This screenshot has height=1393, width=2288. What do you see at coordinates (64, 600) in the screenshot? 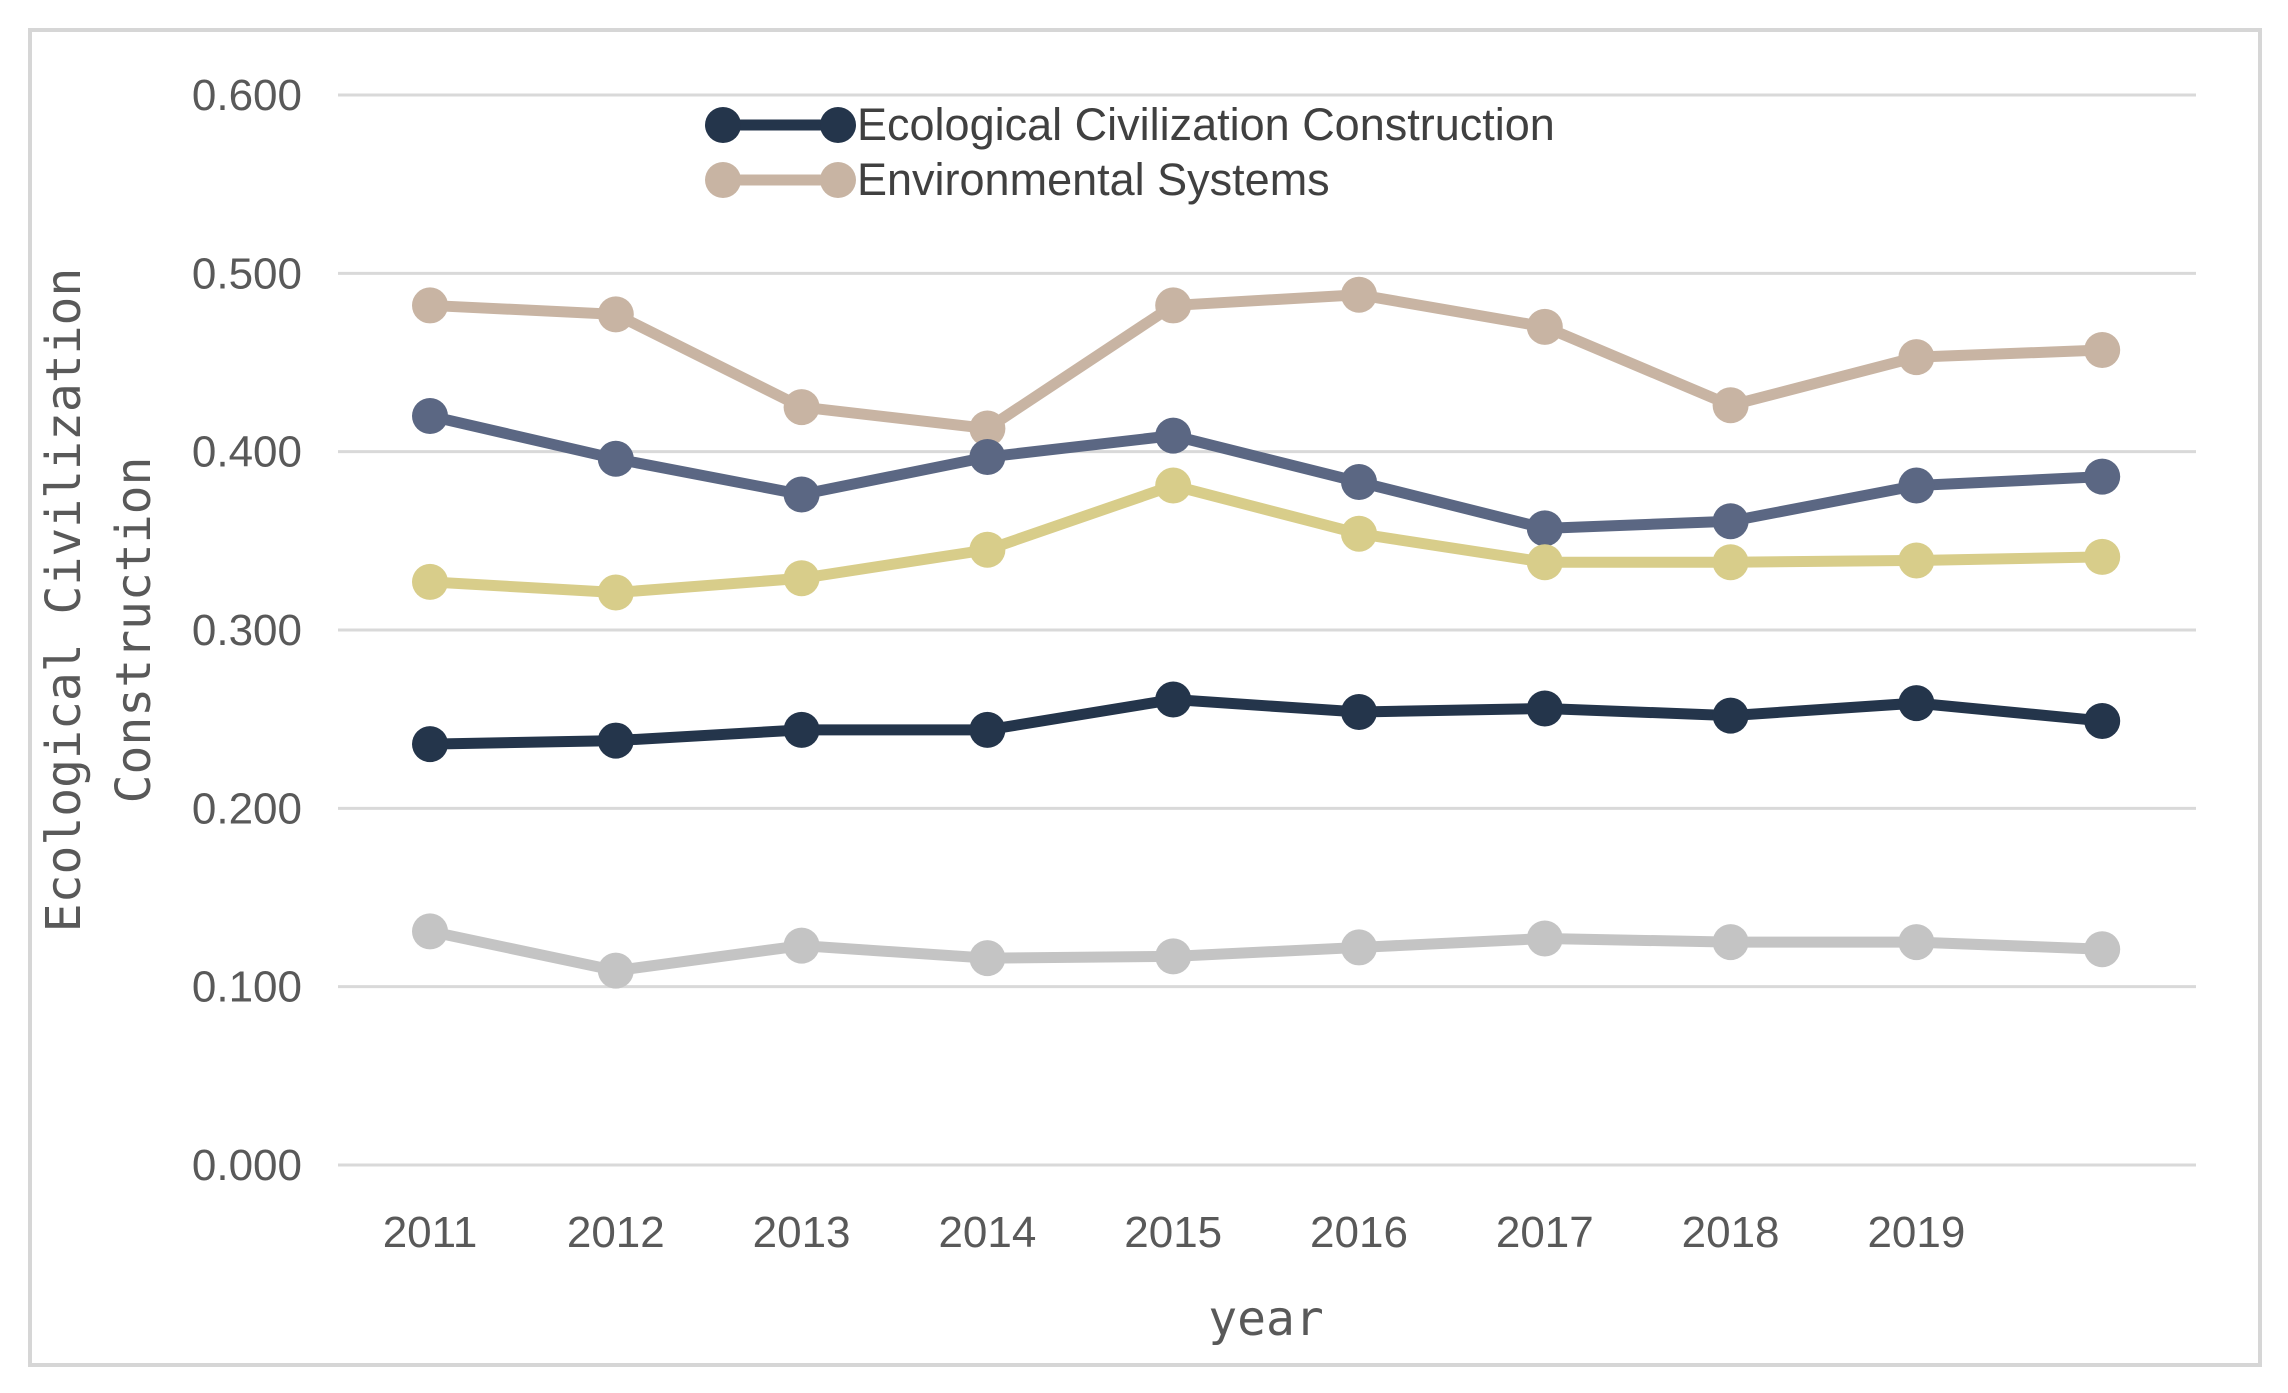
I see `y-axis-title-line-1: Ecological Civilization` at bounding box center [64, 600].